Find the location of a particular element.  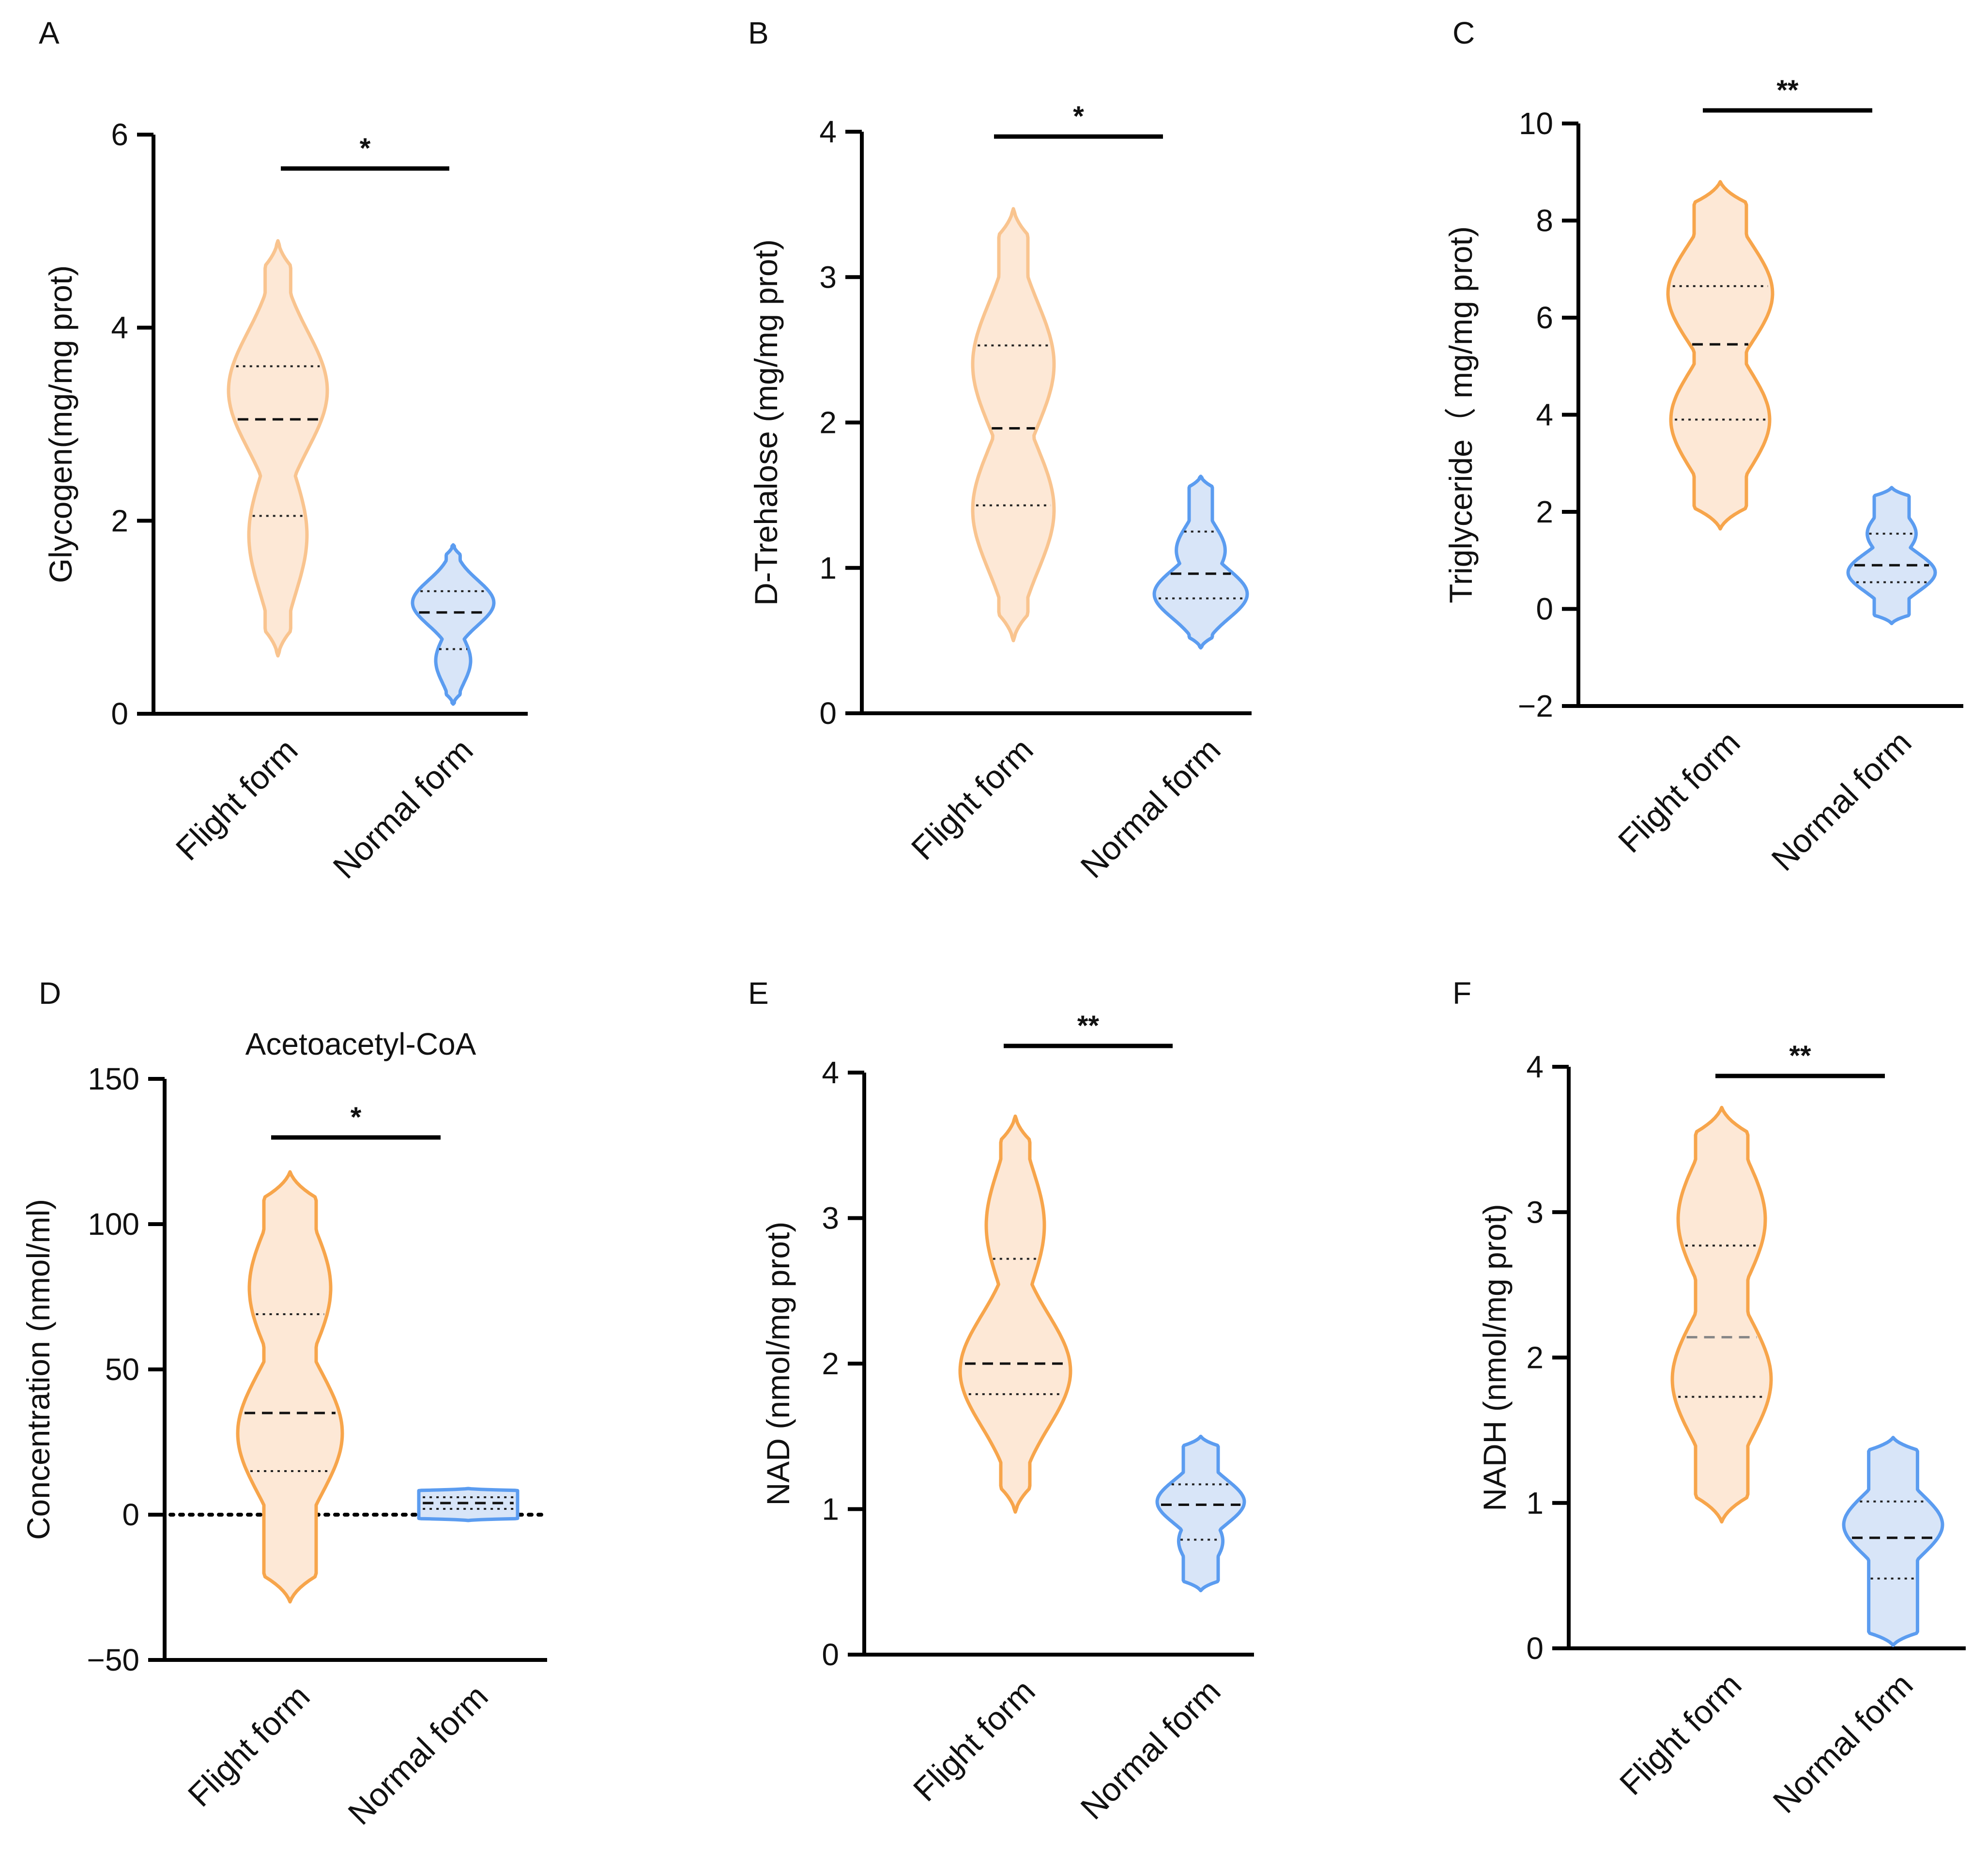

chart-title: Acetoacetyl-CoA is located at coordinates (360, 1044).